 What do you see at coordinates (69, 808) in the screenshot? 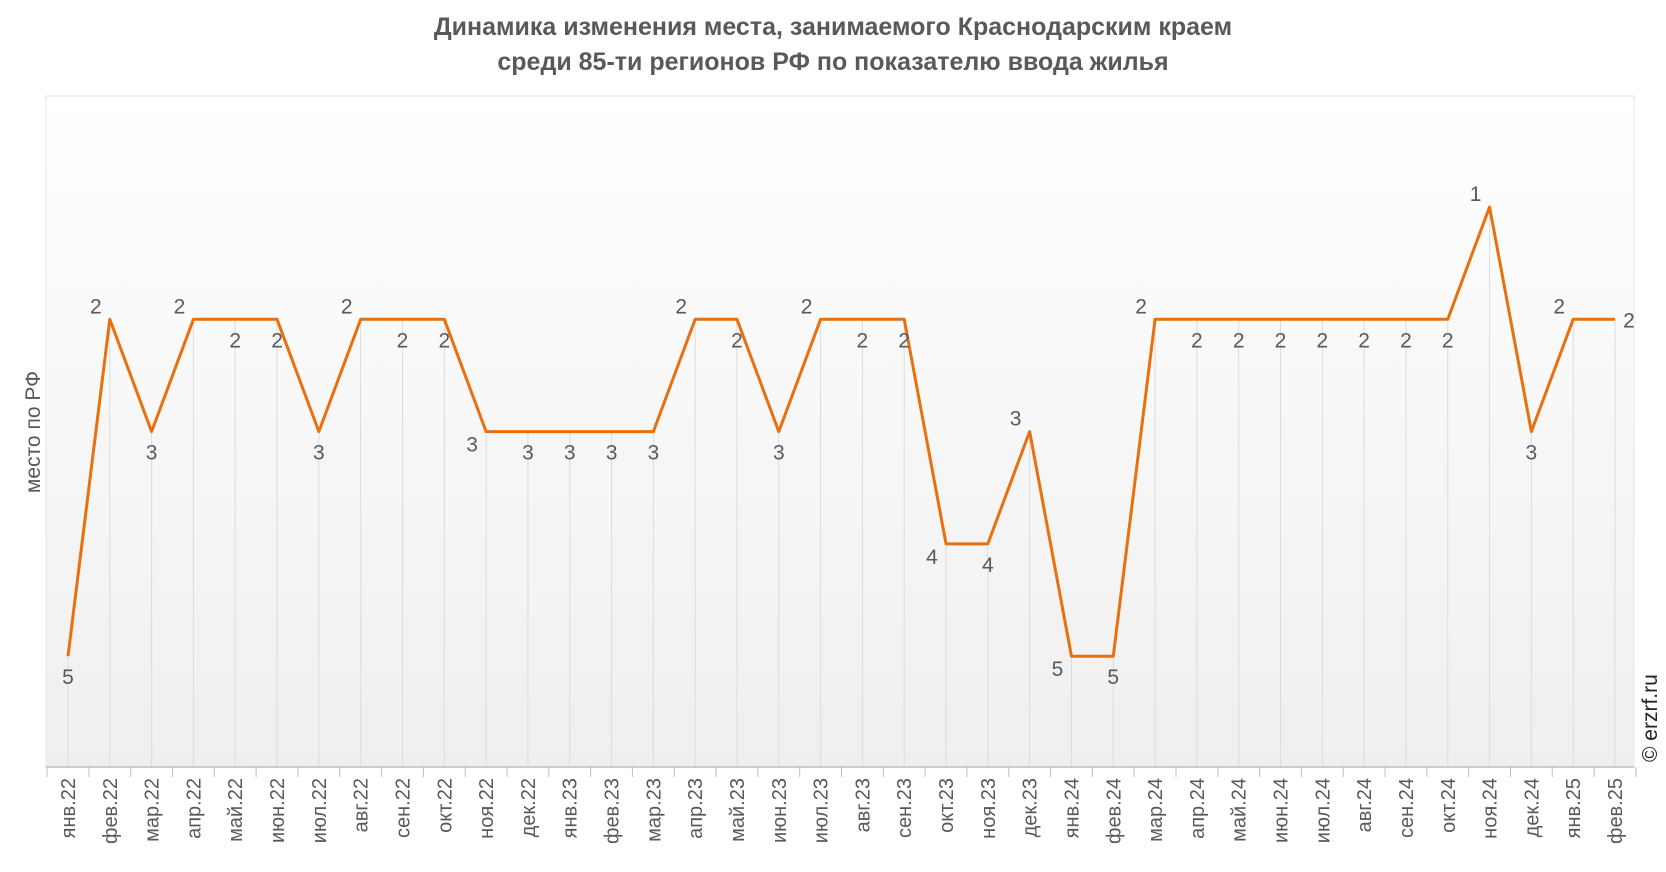
I see `x-tick-label: янв.22` at bounding box center [69, 808].